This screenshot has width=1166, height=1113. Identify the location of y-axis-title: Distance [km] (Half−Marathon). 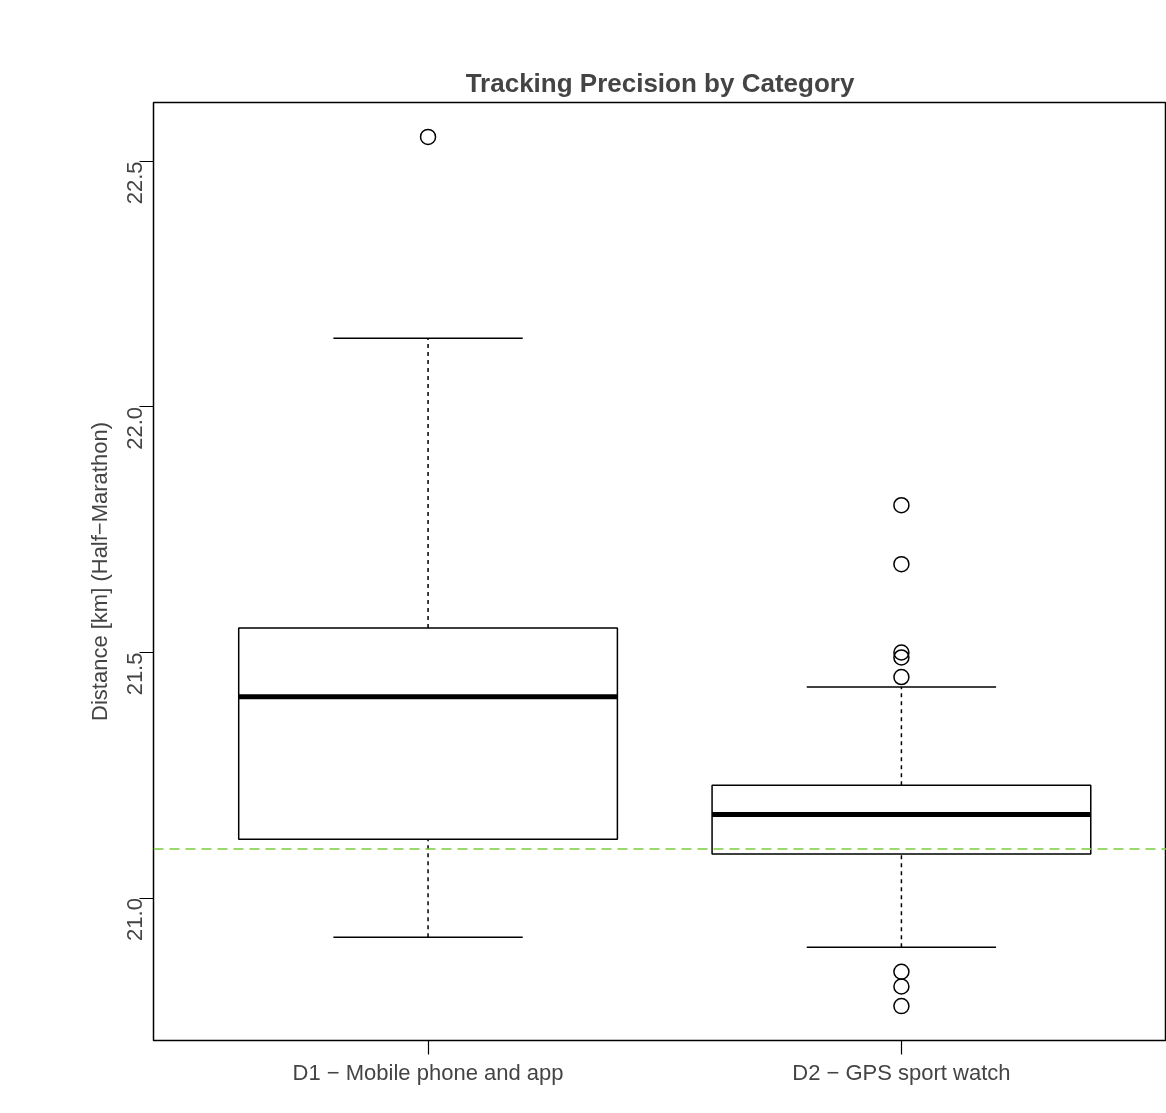
(99, 571).